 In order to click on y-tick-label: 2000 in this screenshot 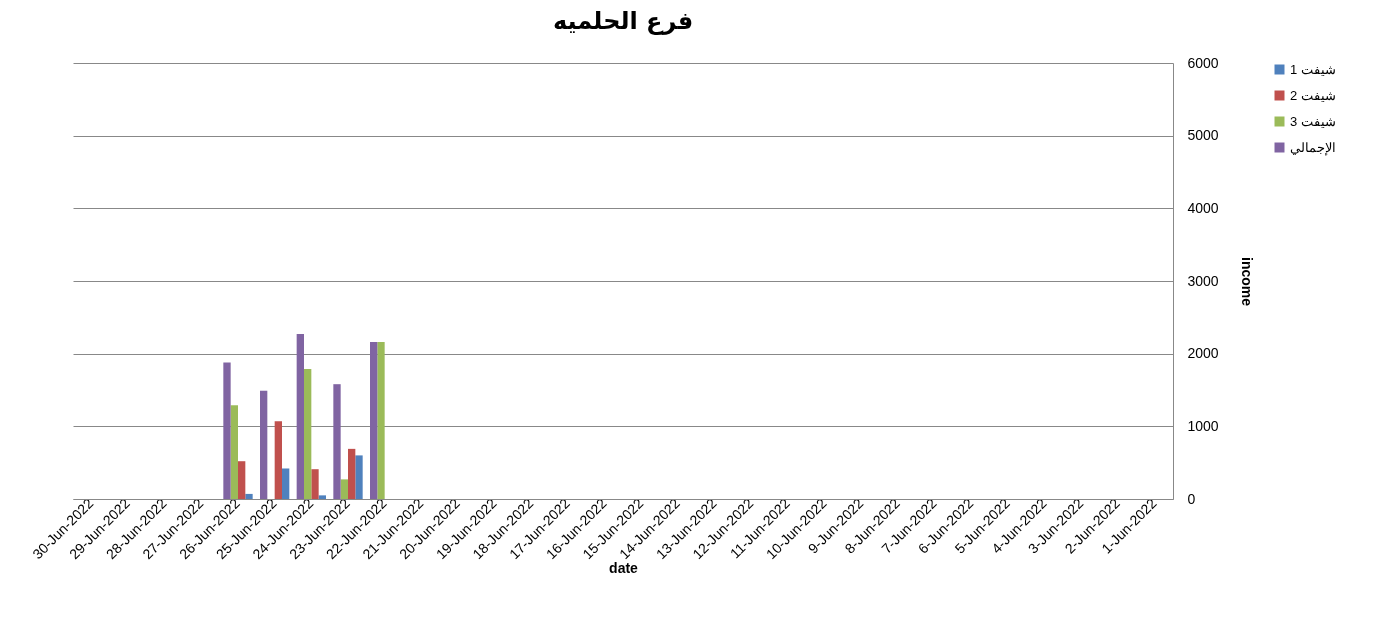, I will do `click(1203, 353)`.